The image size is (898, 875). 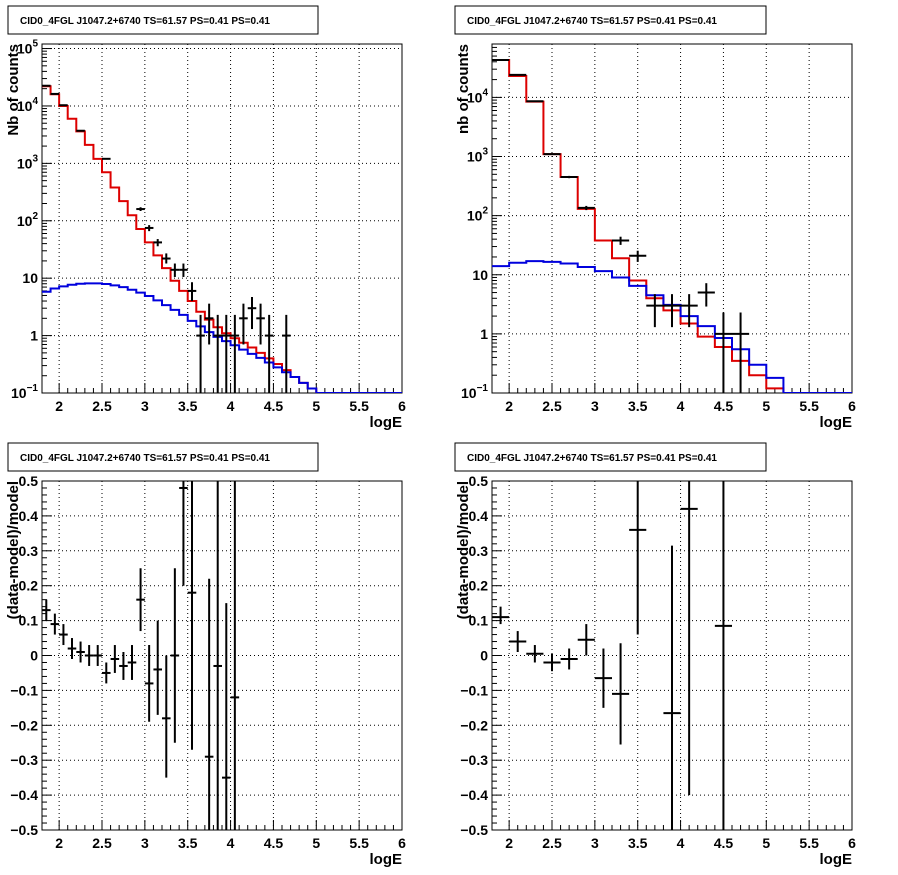 I want to click on y-tick-label: −0.3, so click(x=474, y=760).